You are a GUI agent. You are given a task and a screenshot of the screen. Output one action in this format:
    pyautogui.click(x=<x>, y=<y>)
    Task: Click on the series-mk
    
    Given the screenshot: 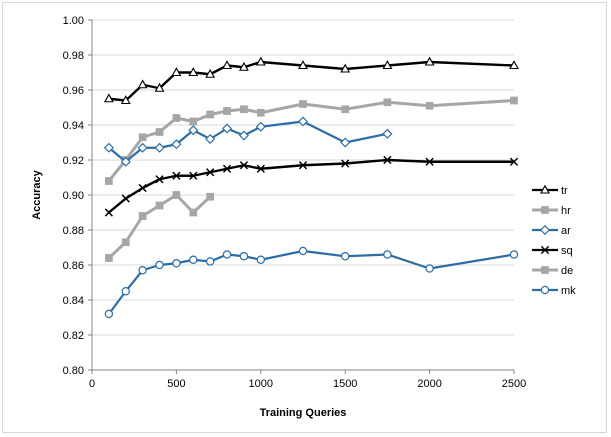 What is the action you would take?
    pyautogui.click(x=311, y=282)
    